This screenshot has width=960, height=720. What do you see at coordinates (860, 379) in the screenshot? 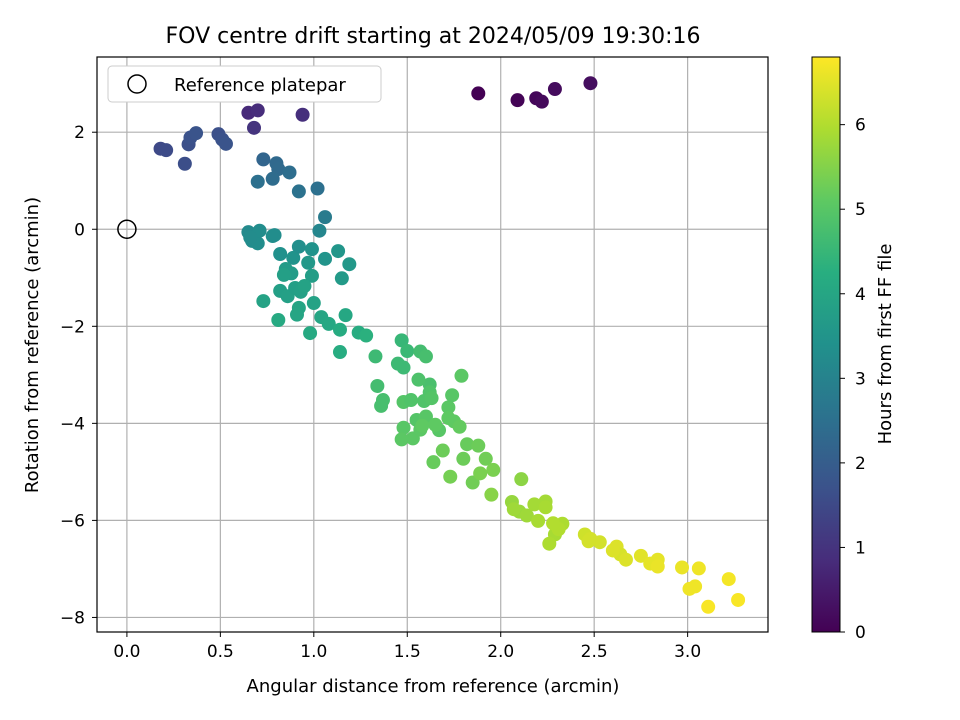
I see `colorbar-tick-label: 3` at bounding box center [860, 379].